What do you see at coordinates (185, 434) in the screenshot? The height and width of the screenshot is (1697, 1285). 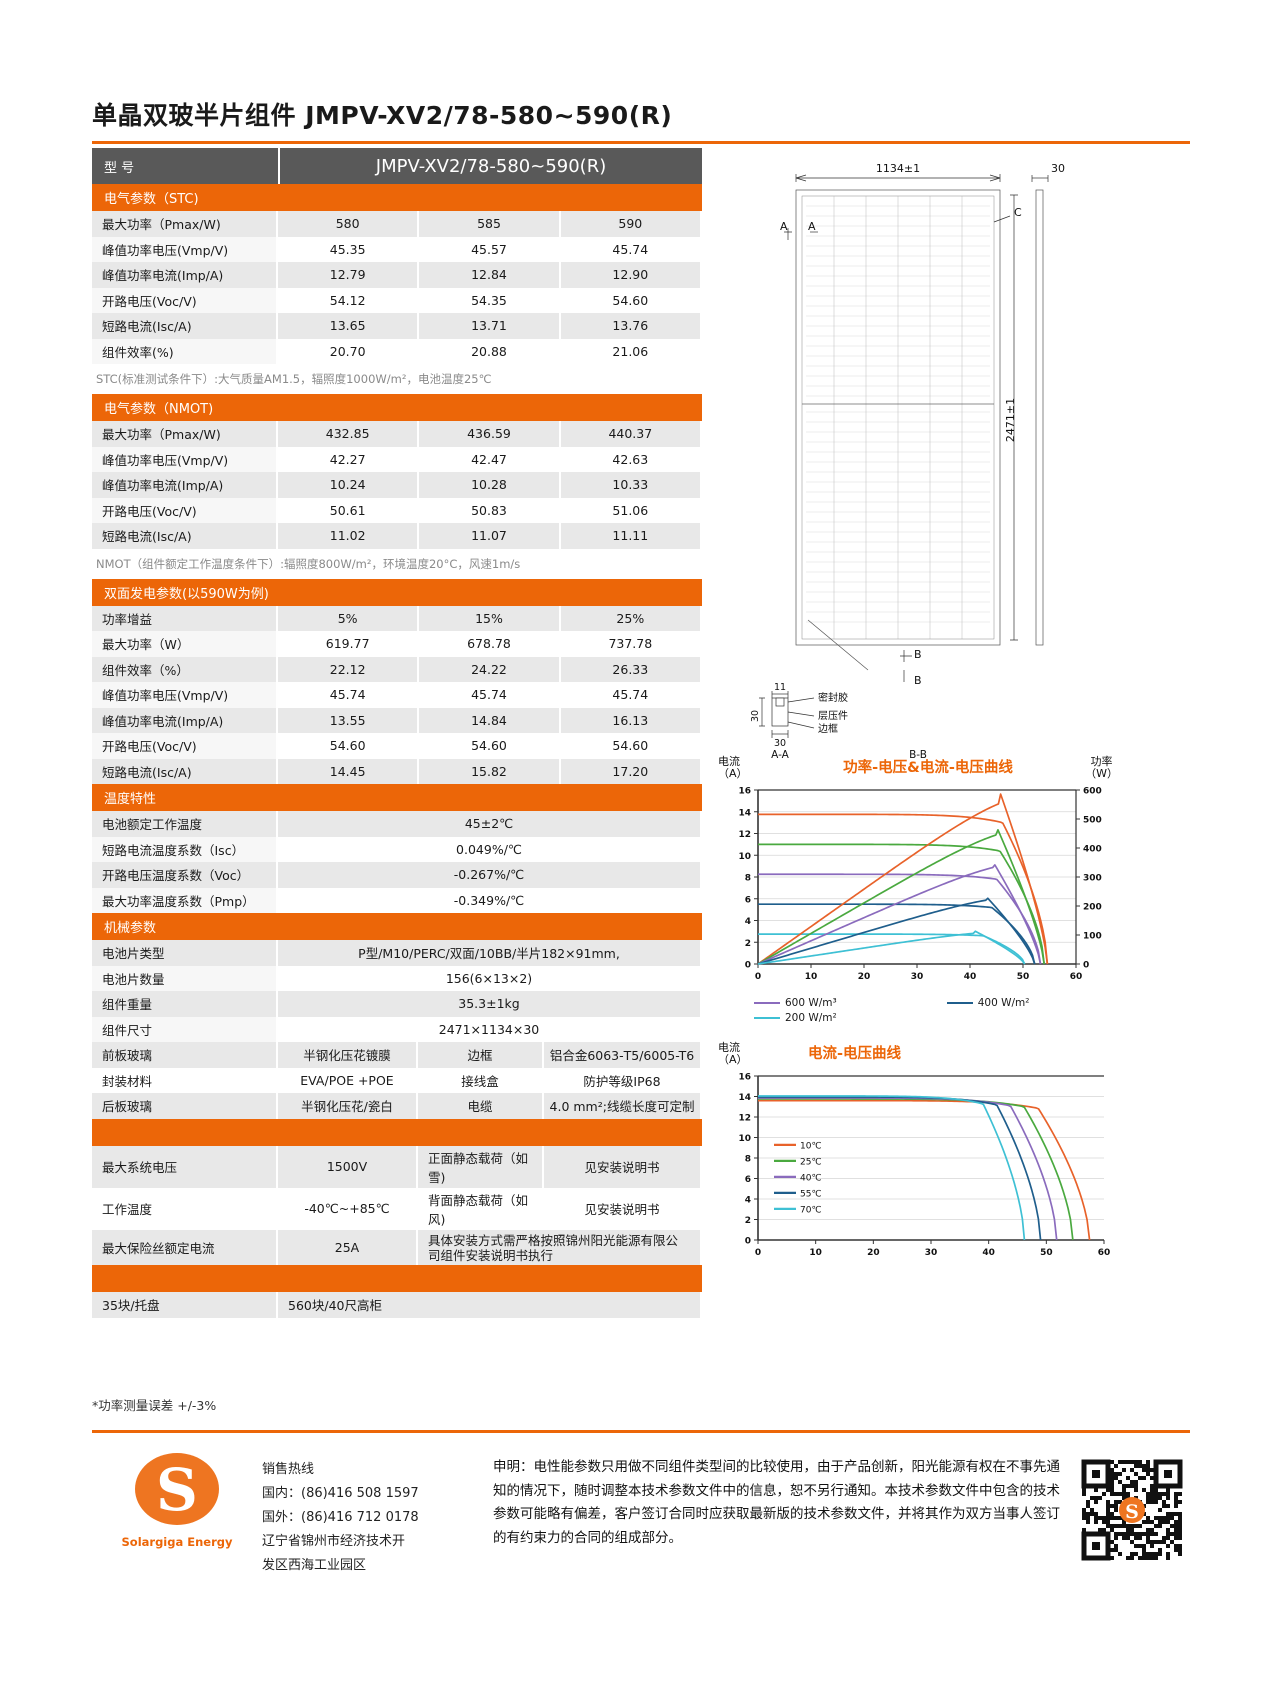 I see `row-label: 最大功率（Pmax/W)` at bounding box center [185, 434].